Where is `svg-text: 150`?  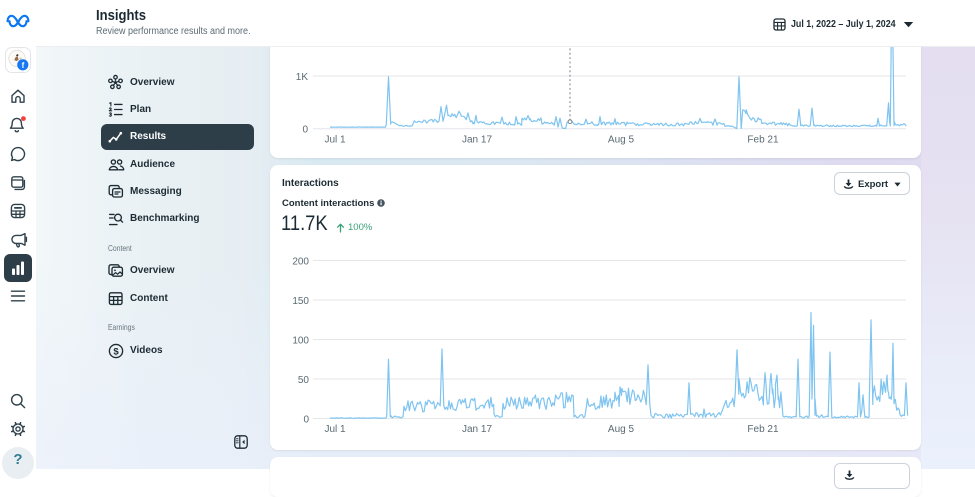
svg-text: 150 is located at coordinates (300, 301).